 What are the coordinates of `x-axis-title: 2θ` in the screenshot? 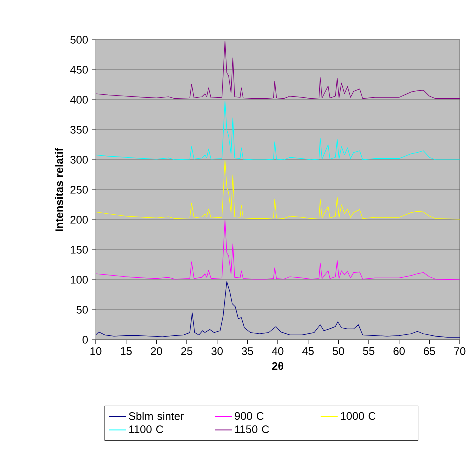 It's located at (278, 366).